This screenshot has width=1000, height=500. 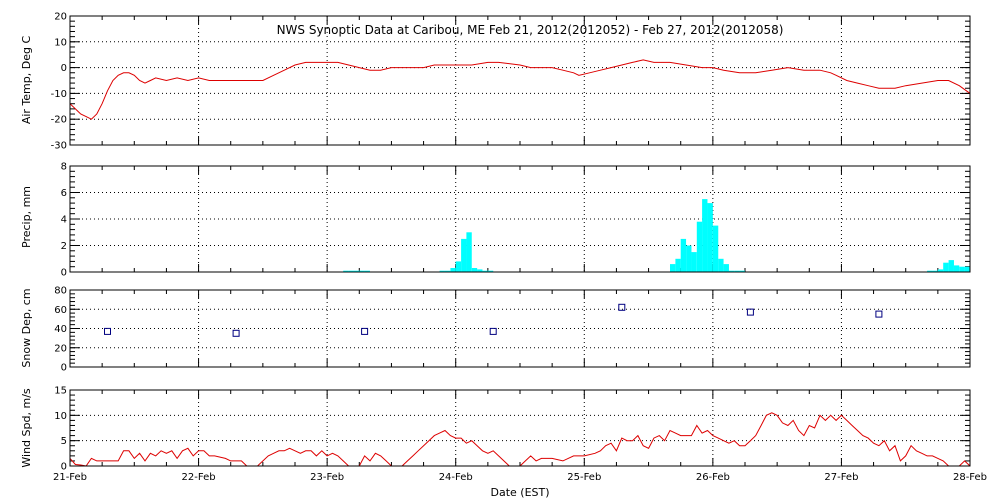 What do you see at coordinates (59, 146) in the screenshot?
I see `air-temp-y-tick-label: -30` at bounding box center [59, 146].